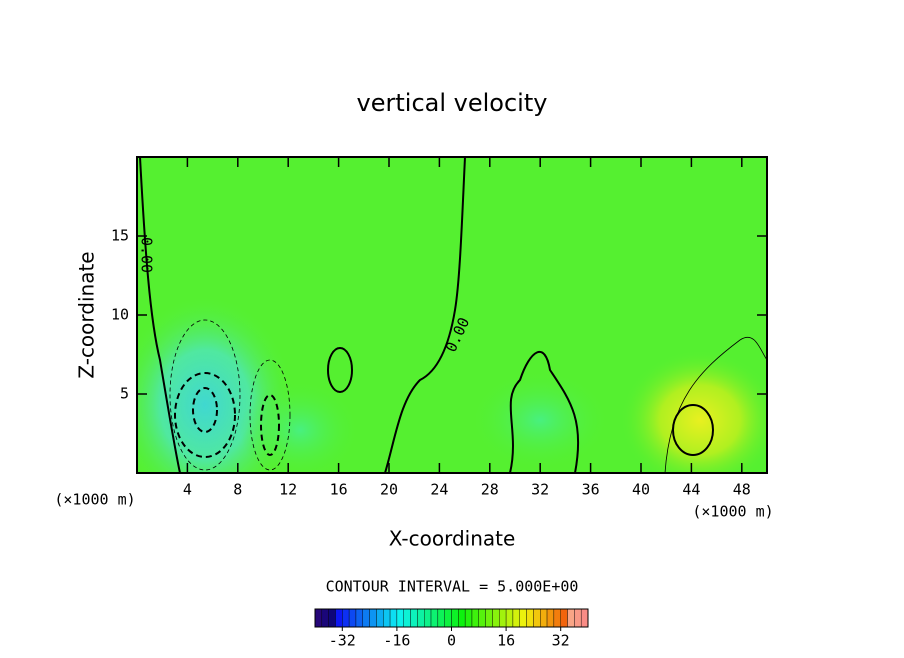  I want to click on y-tick-label: 15, so click(120, 236).